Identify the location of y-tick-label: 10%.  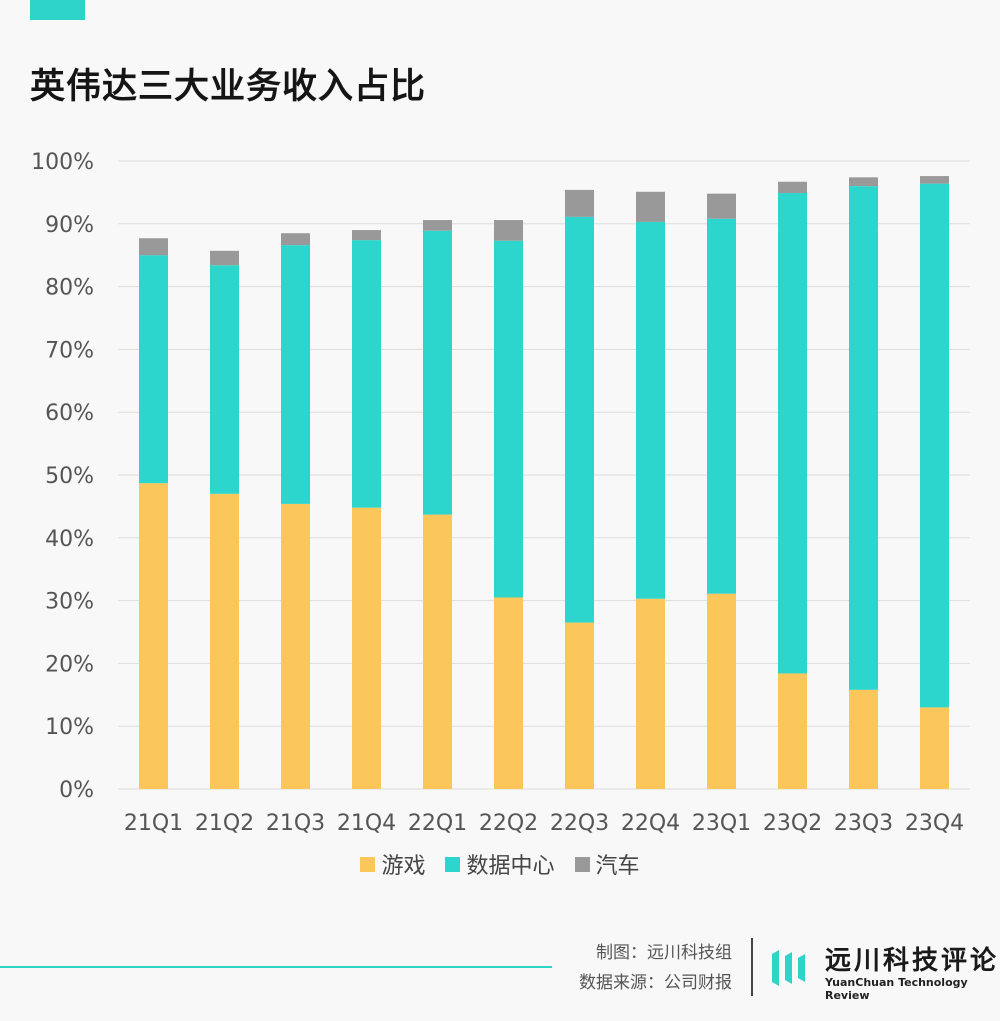
(69, 727).